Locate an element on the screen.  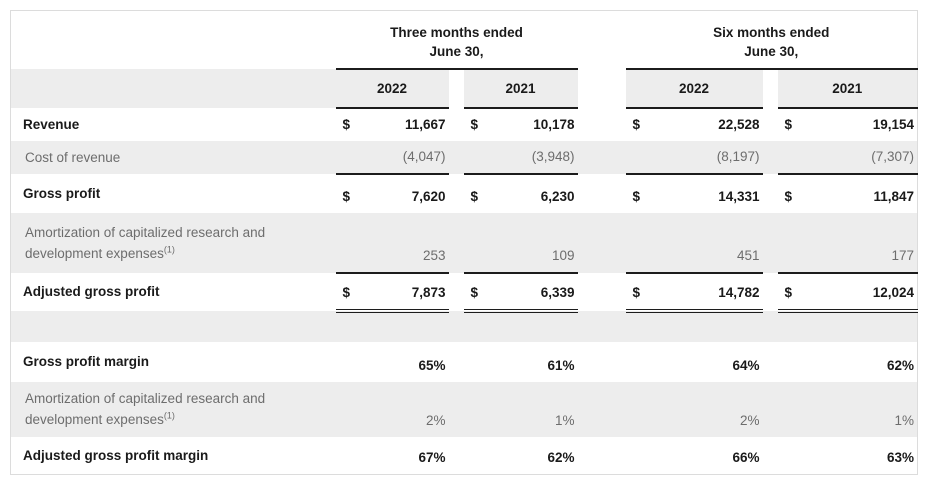
cell-value: $6,339 is located at coordinates (520, 292).